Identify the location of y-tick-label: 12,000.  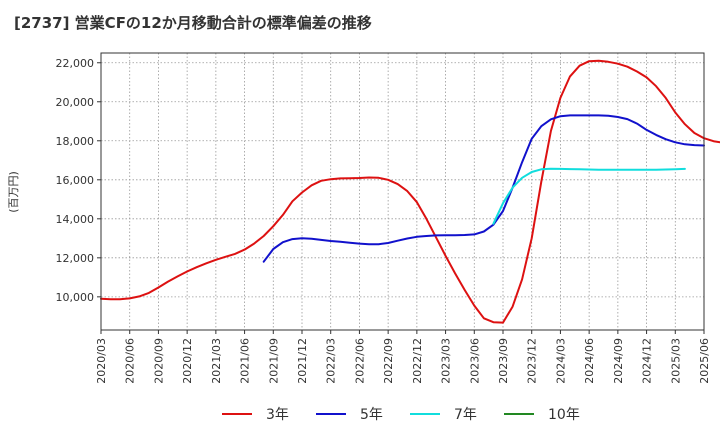
(75, 258).